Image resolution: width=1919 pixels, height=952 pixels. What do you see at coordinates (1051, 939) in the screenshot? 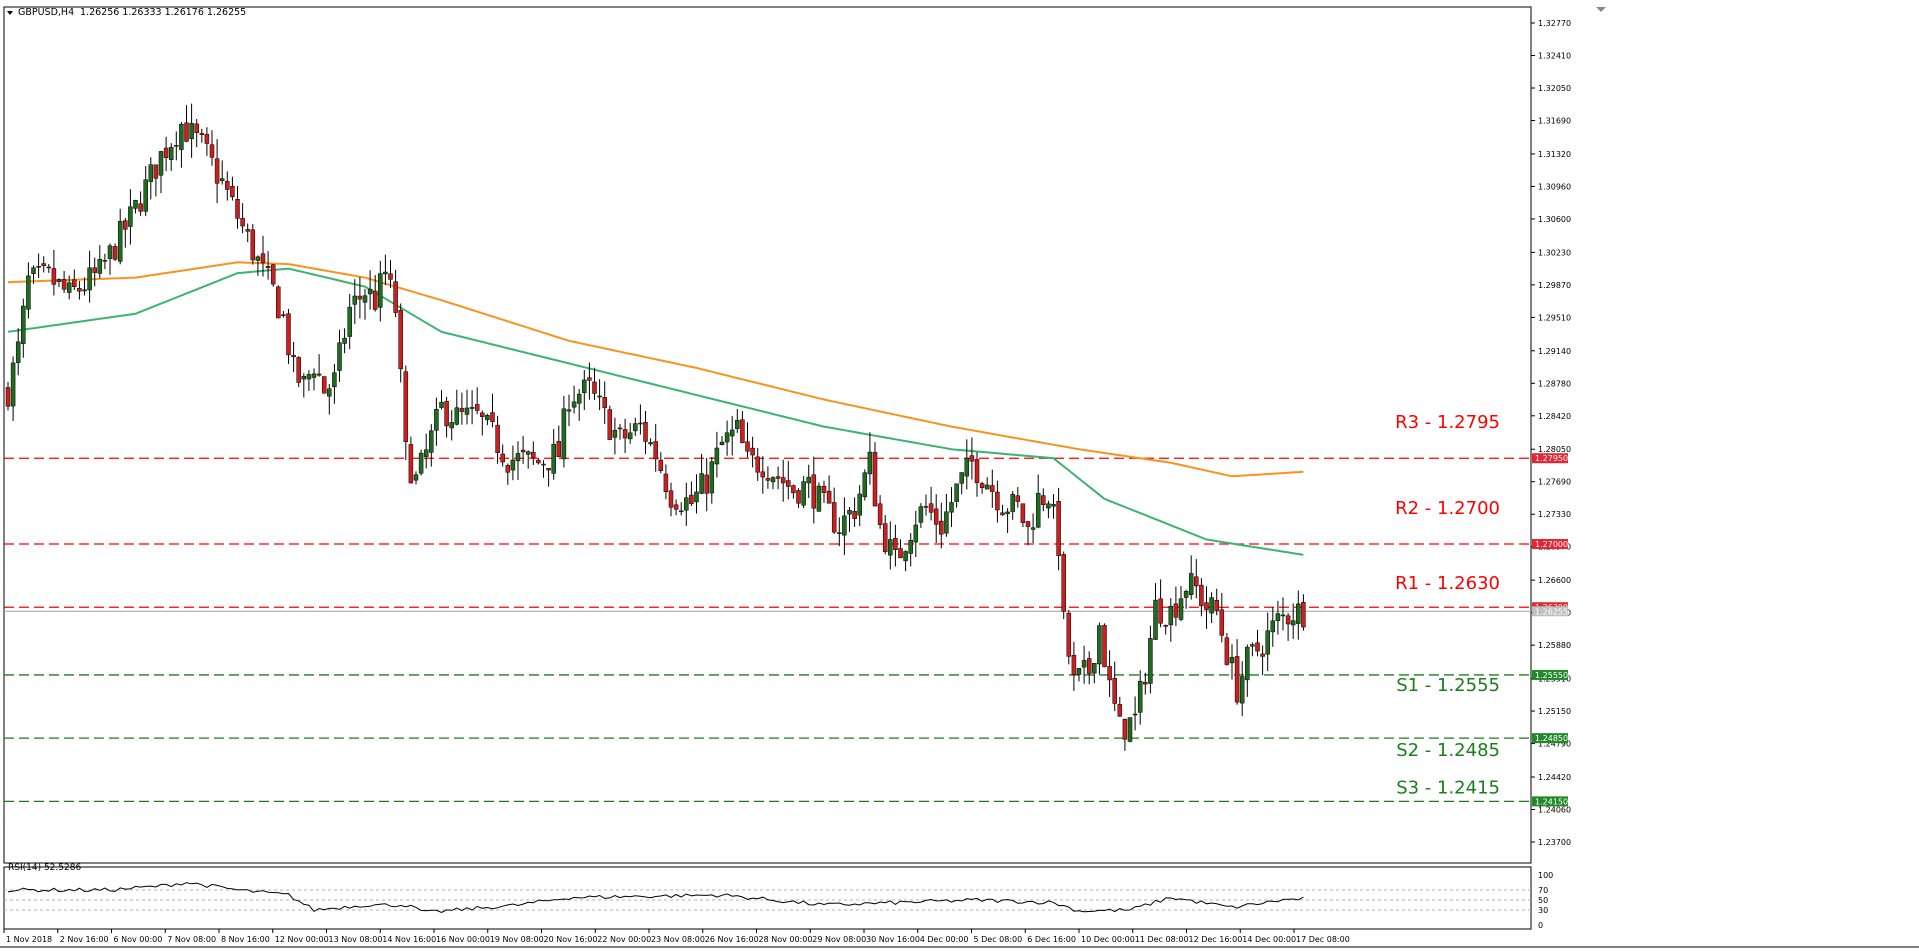
I see `time-tick-label: 6 Dec 16:00` at bounding box center [1051, 939].